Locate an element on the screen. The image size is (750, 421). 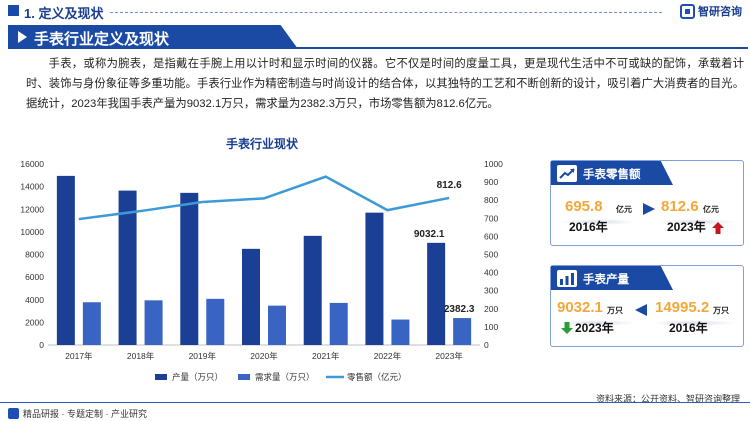
x-tick-label: 2021年 is located at coordinates (326, 356).